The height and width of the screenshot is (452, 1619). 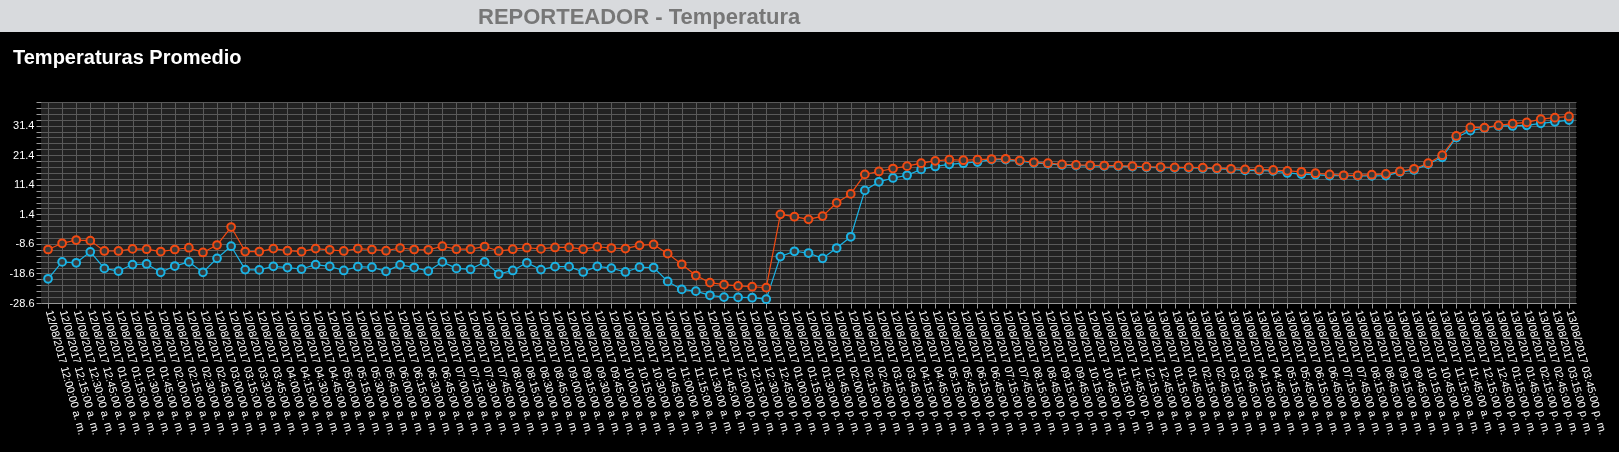 I want to click on y-tick-label: -8.6, so click(x=25, y=243).